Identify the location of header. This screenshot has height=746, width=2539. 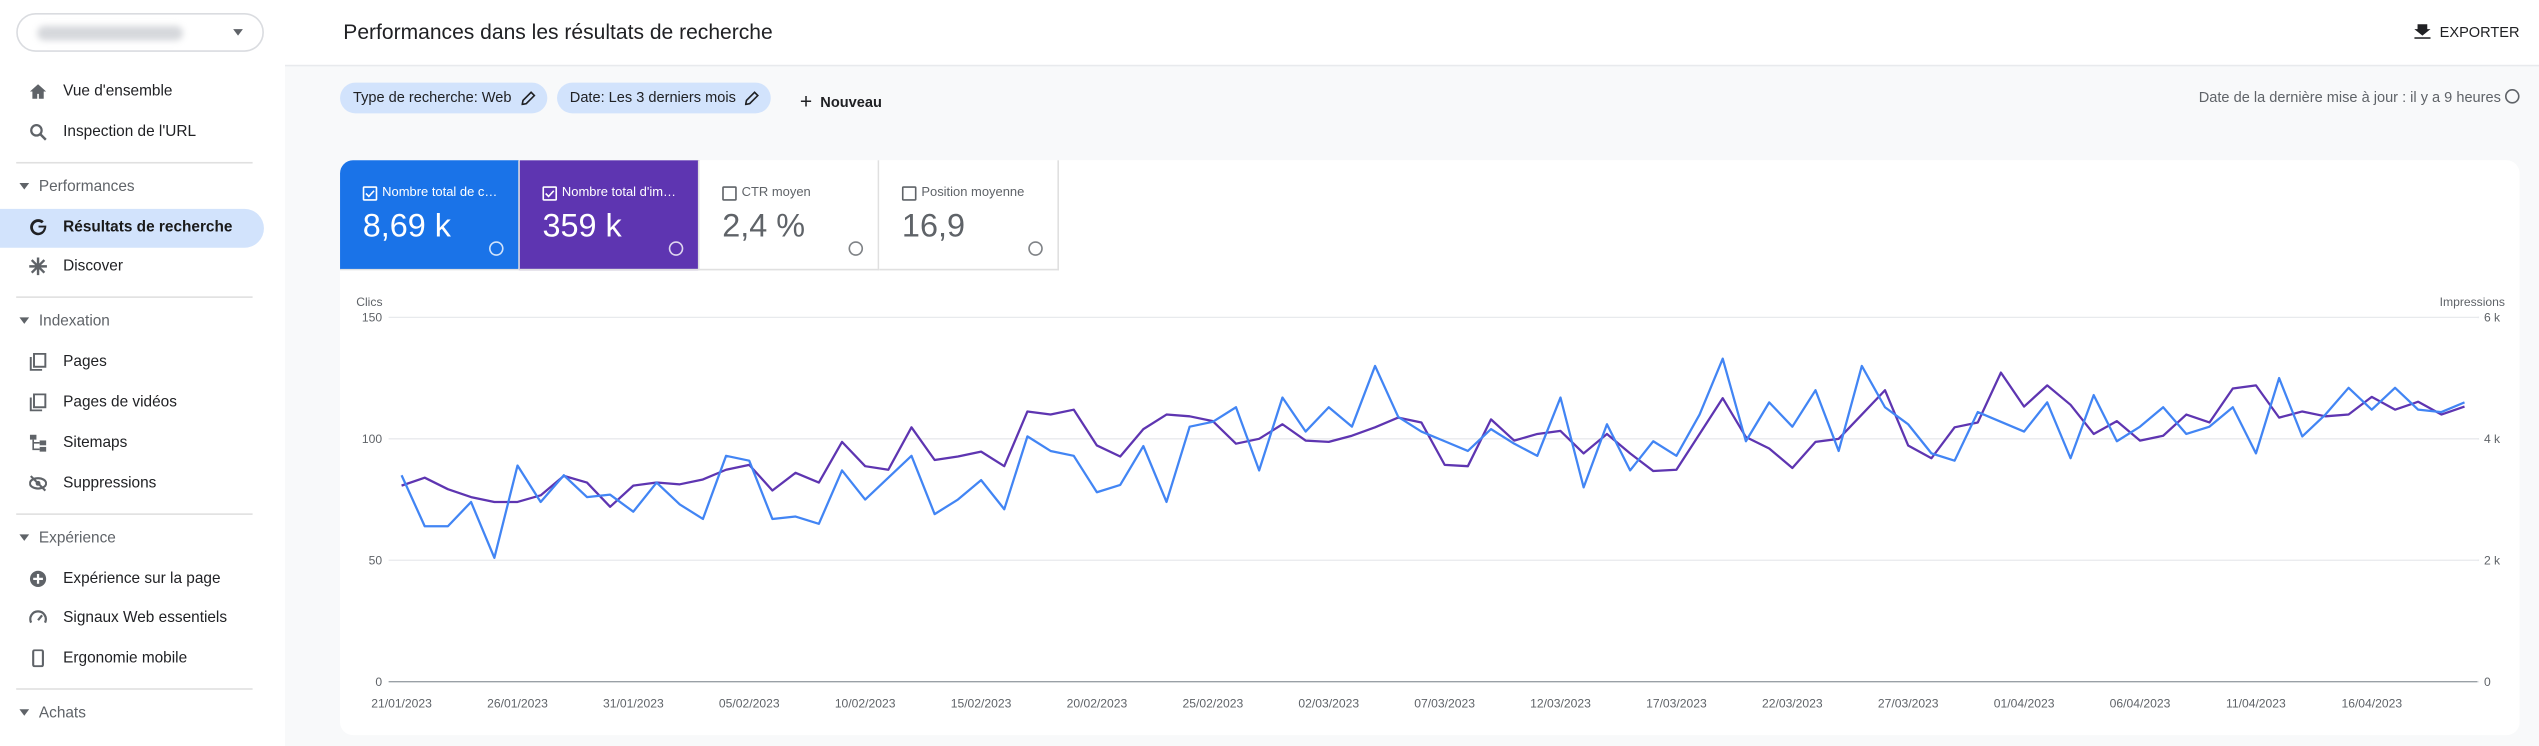
(1411, 33).